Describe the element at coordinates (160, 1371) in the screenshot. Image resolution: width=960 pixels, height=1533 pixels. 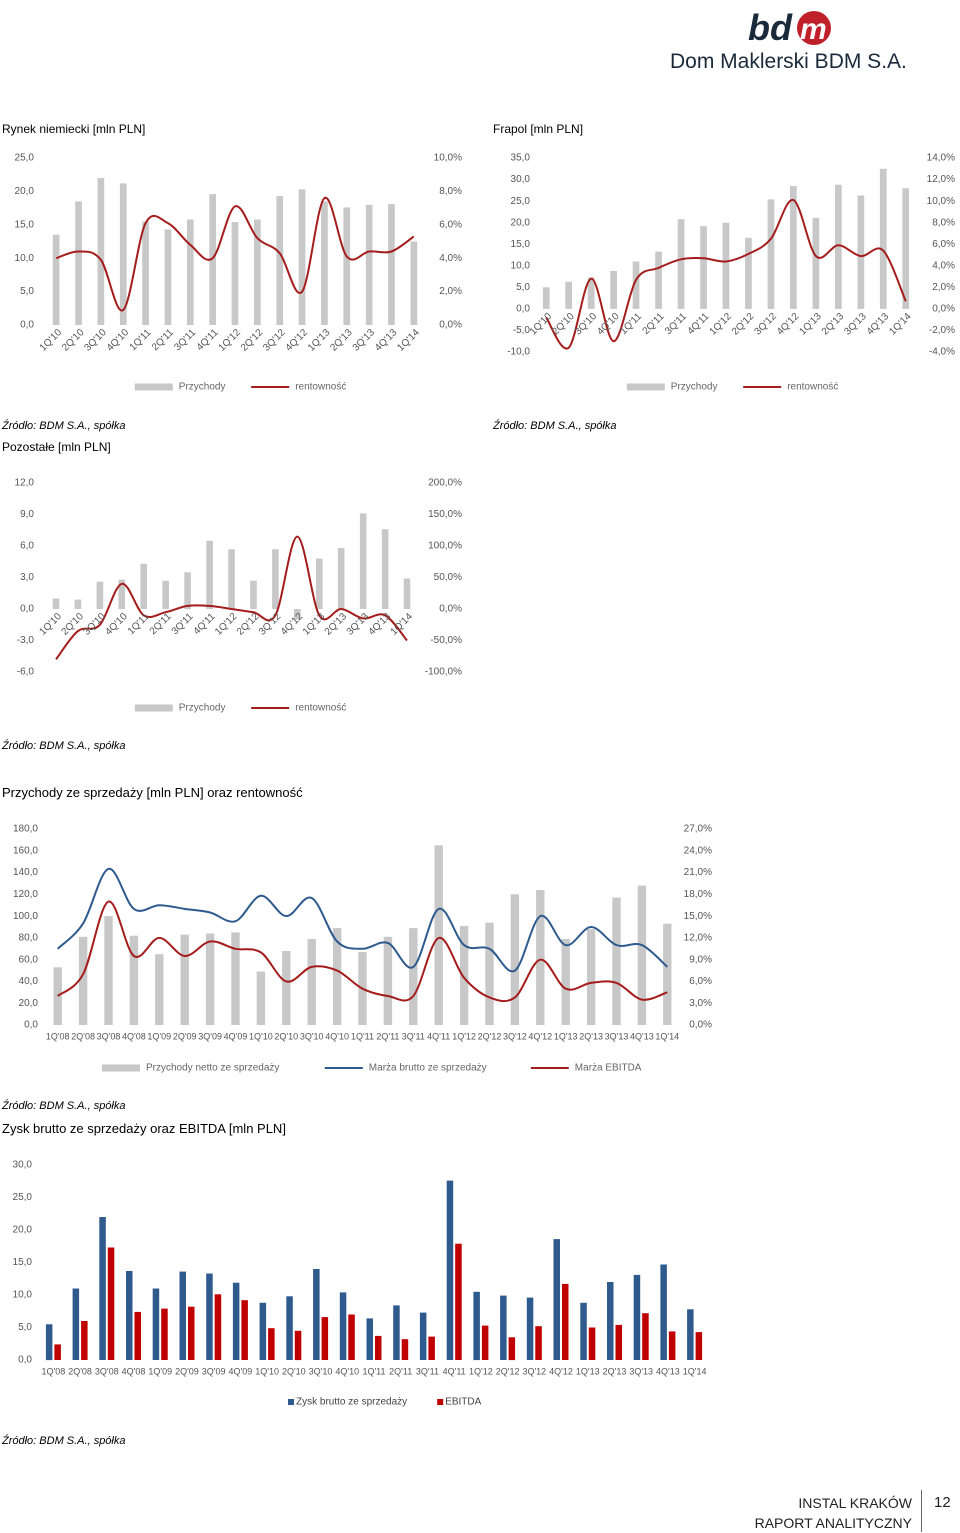
I see `ch4-xtick-4: 1Q'09` at that location.